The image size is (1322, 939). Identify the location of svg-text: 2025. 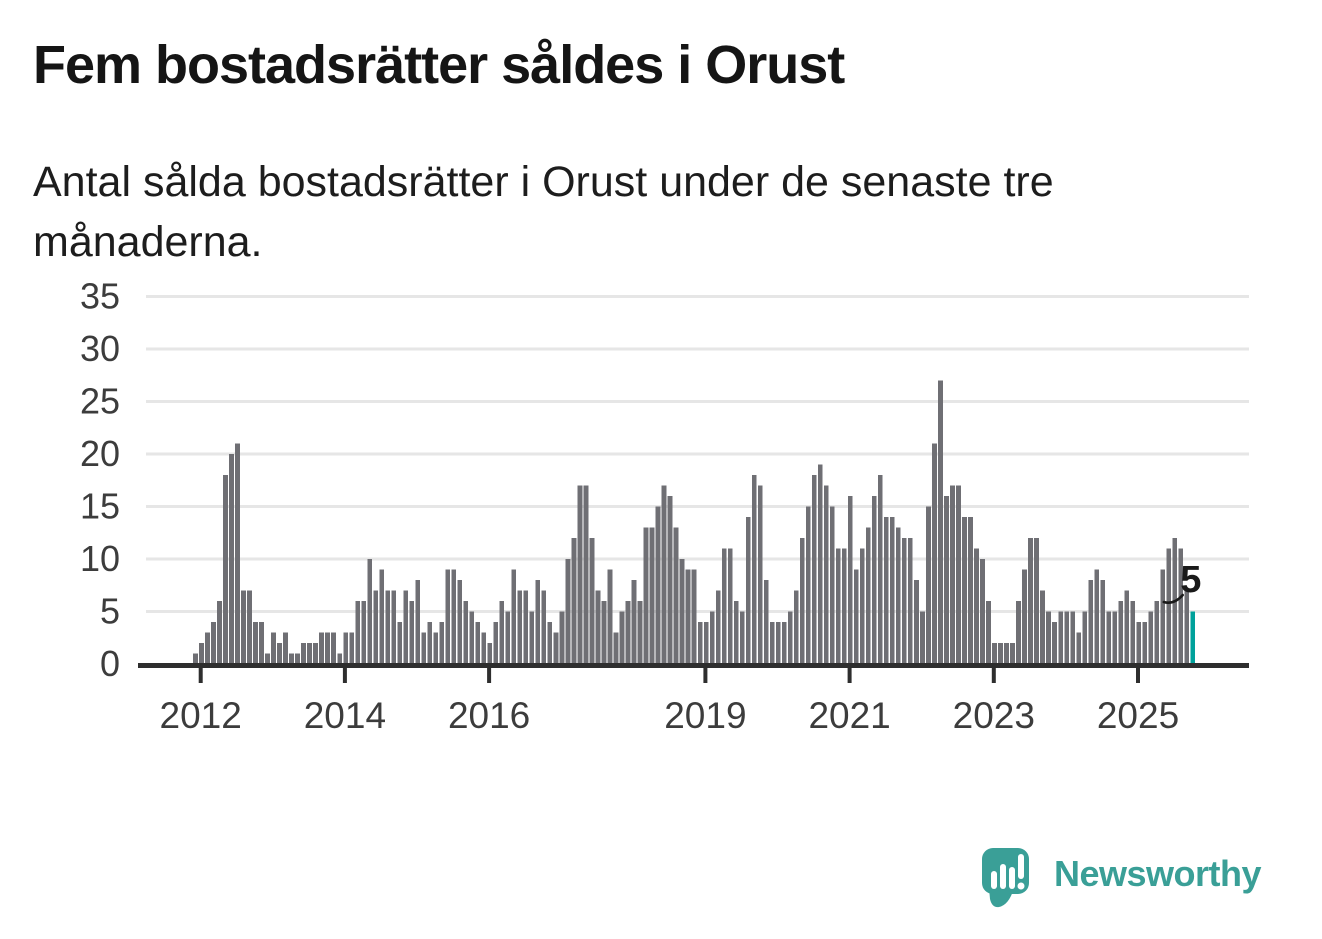
(1138, 715).